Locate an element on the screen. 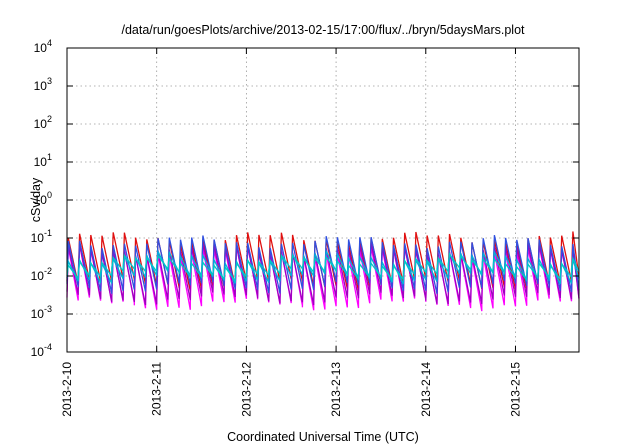 The width and height of the screenshot is (640, 448). x-tick-label: 2013-2-12 is located at coordinates (246, 389).